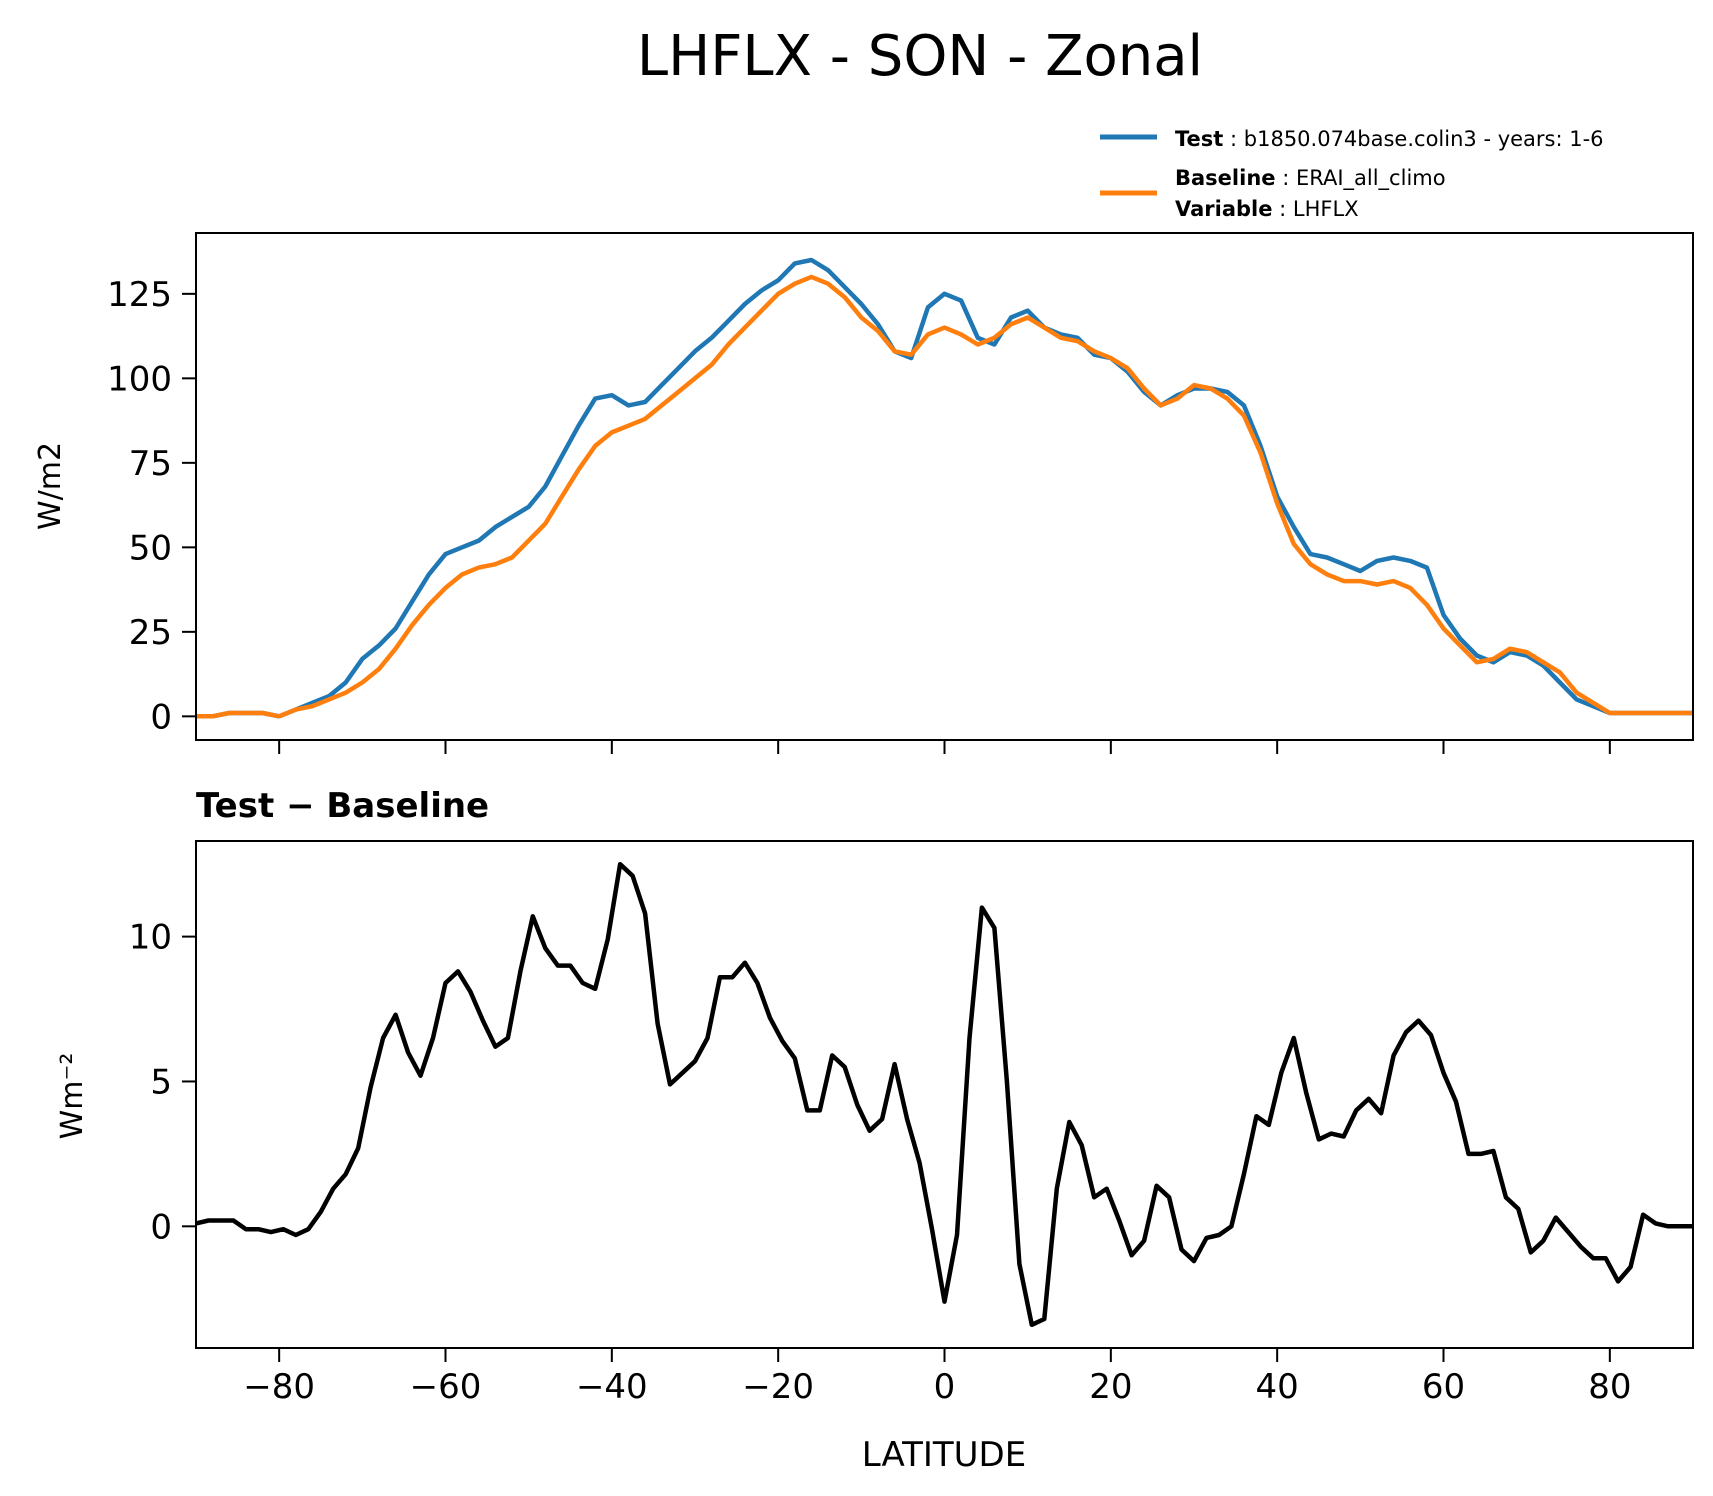 The height and width of the screenshot is (1496, 1713). What do you see at coordinates (1443, 1387) in the screenshot?
I see `bottom-xtick-label: 60` at bounding box center [1443, 1387].